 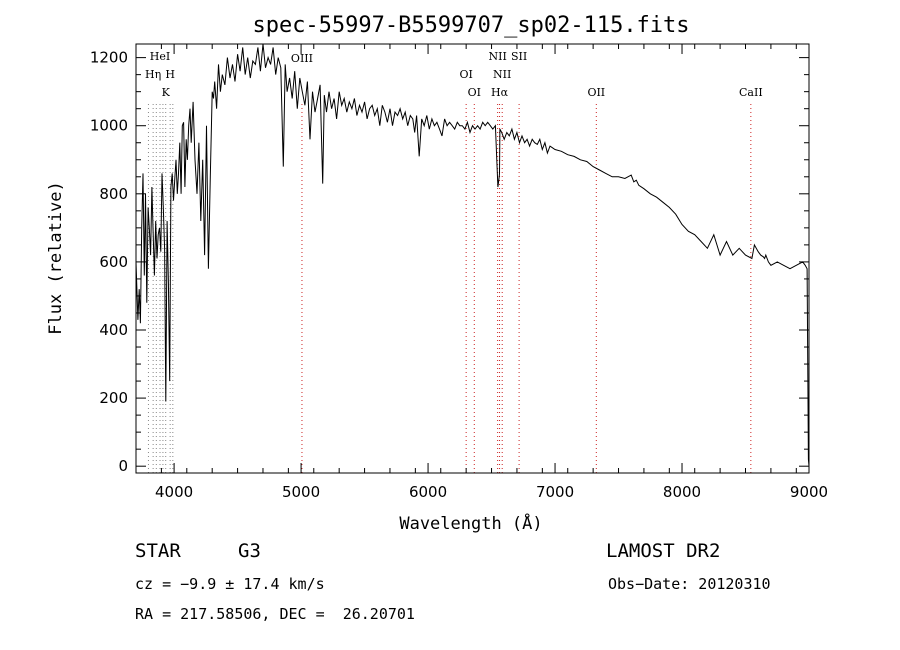 What do you see at coordinates (519, 56) in the screenshot?
I see `line-marker-label: SII` at bounding box center [519, 56].